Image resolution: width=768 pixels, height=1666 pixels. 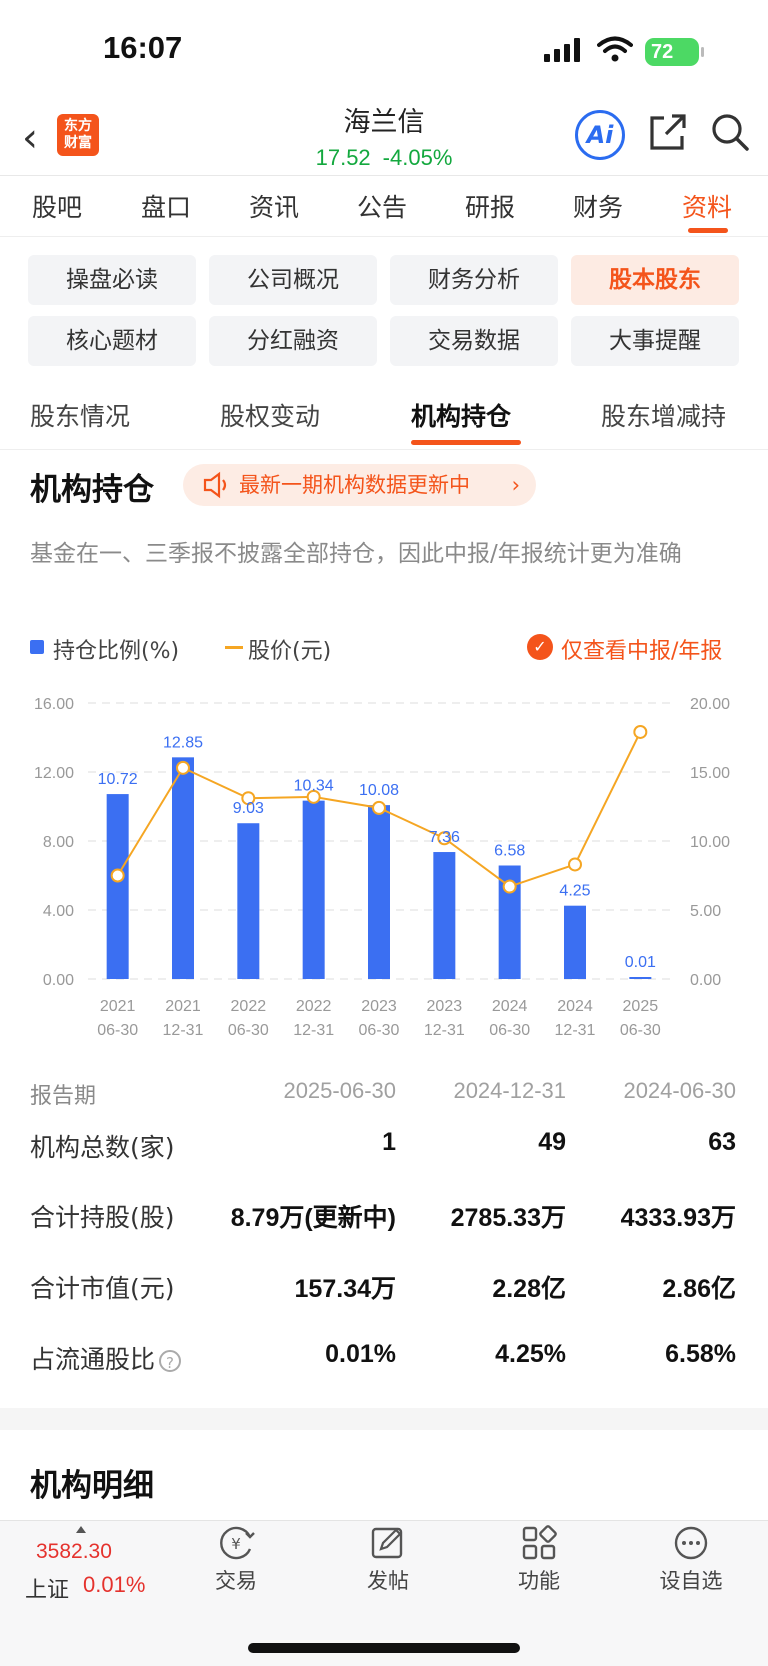 What do you see at coordinates (539, 1560) in the screenshot?
I see `nav-functions: 功能` at bounding box center [539, 1560].